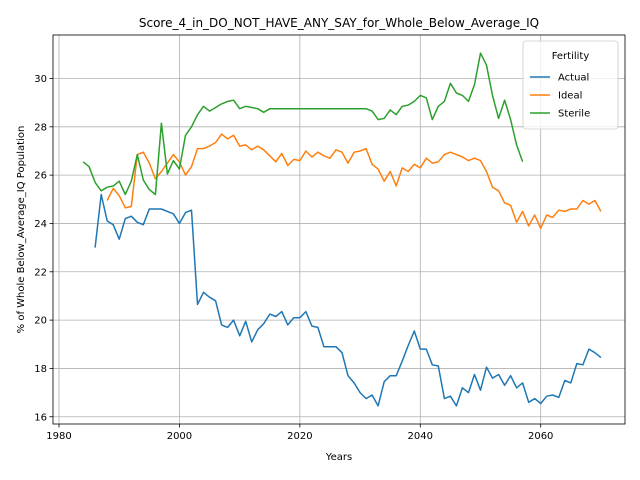 This screenshot has width=640, height=480. What do you see at coordinates (420, 436) in the screenshot?
I see `x-tick-label: 2040` at bounding box center [420, 436].